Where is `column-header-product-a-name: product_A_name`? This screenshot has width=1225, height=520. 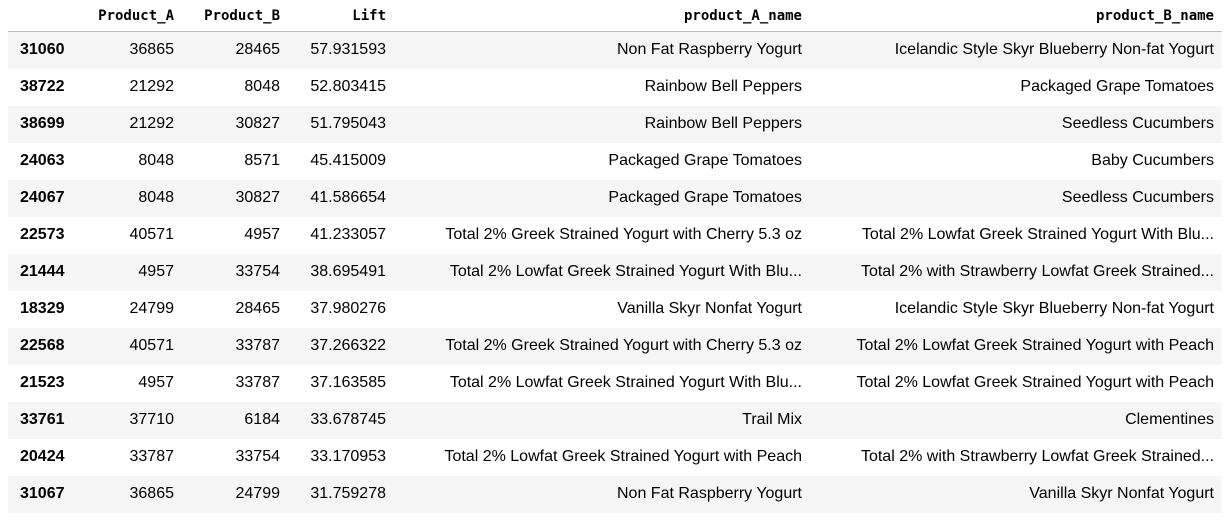 column-header-product-a-name: product_A_name is located at coordinates (602, 16).